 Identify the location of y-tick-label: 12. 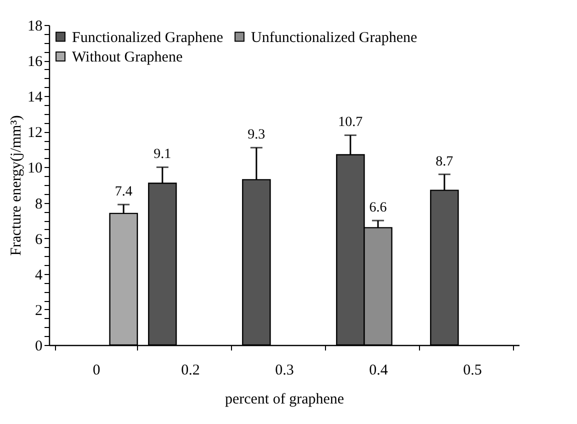
(35, 133).